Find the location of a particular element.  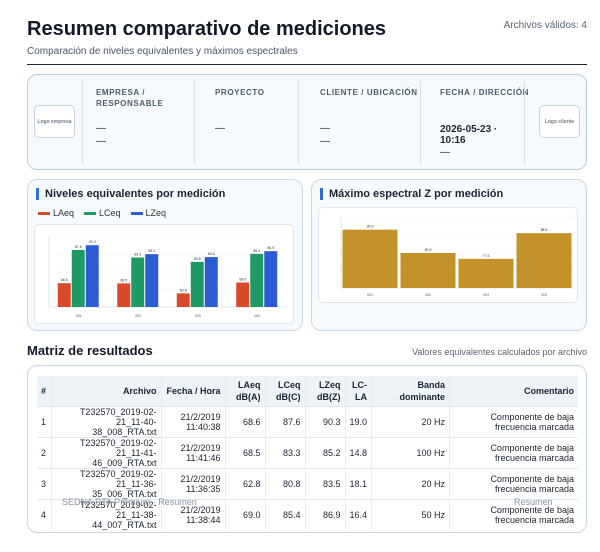

cell-datetime: 21/2/2019 11:41:46 is located at coordinates (192, 452).